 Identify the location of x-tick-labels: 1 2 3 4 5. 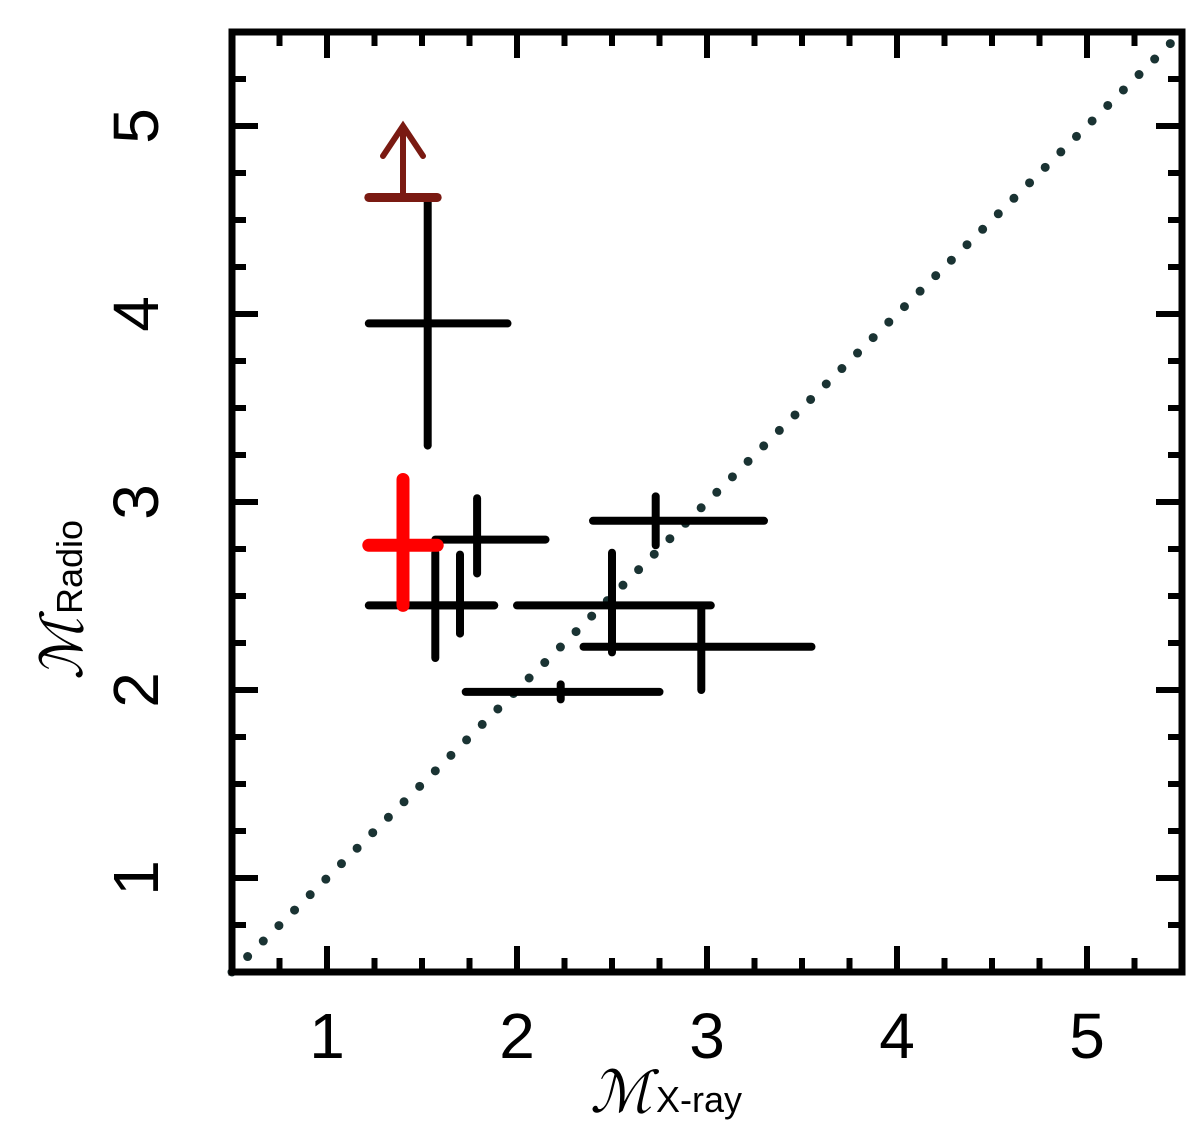
(707, 1036).